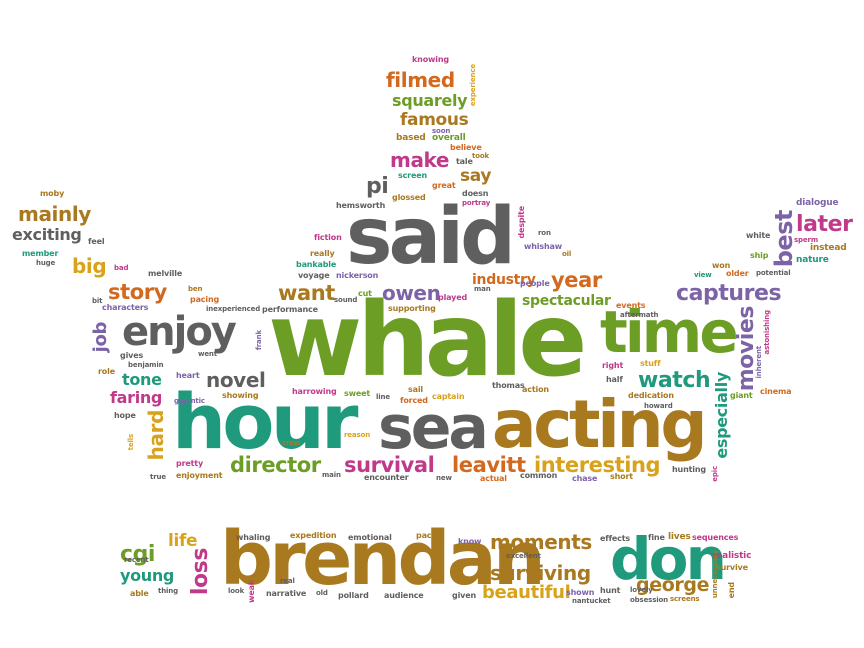 The image size is (864, 648). I want to click on word-know: know, so click(470, 541).